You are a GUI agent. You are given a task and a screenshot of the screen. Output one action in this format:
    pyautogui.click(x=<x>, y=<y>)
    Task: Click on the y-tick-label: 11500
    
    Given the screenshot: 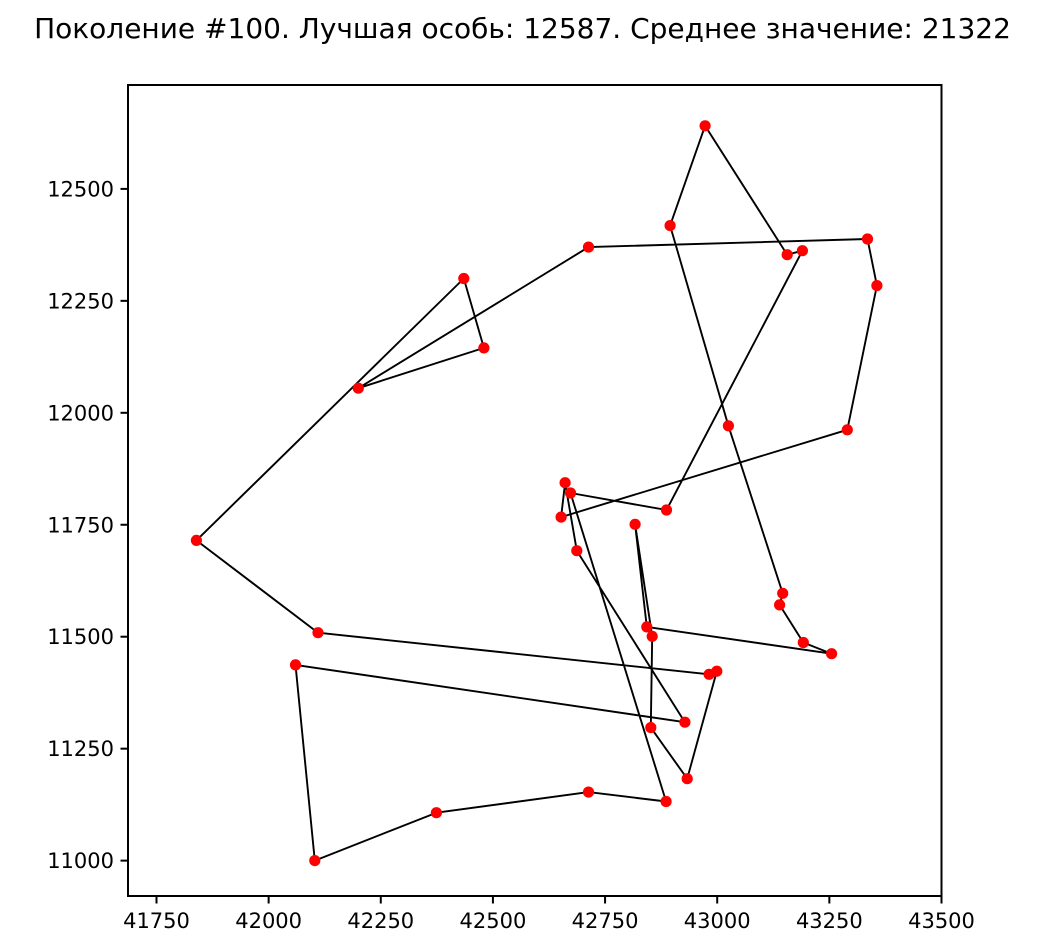 What is the action you would take?
    pyautogui.click(x=80, y=637)
    